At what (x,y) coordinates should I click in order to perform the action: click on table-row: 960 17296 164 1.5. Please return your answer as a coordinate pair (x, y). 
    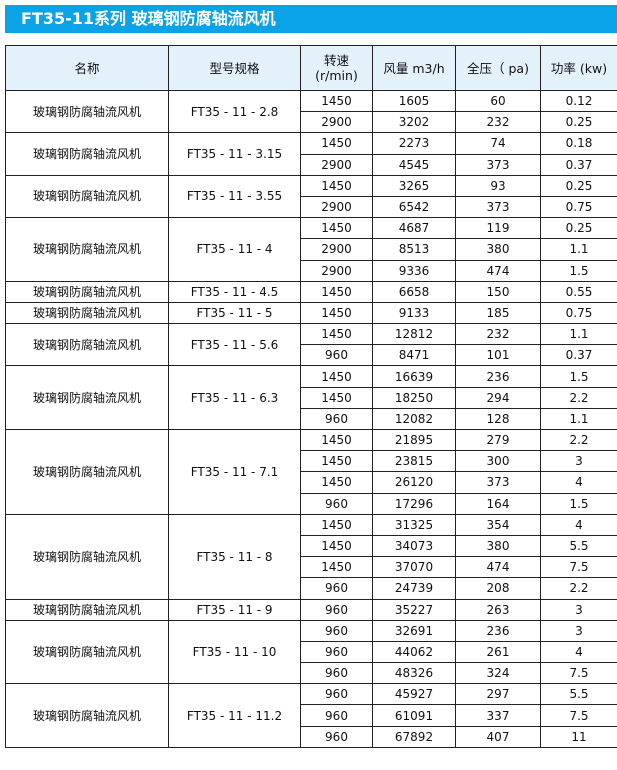
    Looking at the image, I should click on (311, 503).